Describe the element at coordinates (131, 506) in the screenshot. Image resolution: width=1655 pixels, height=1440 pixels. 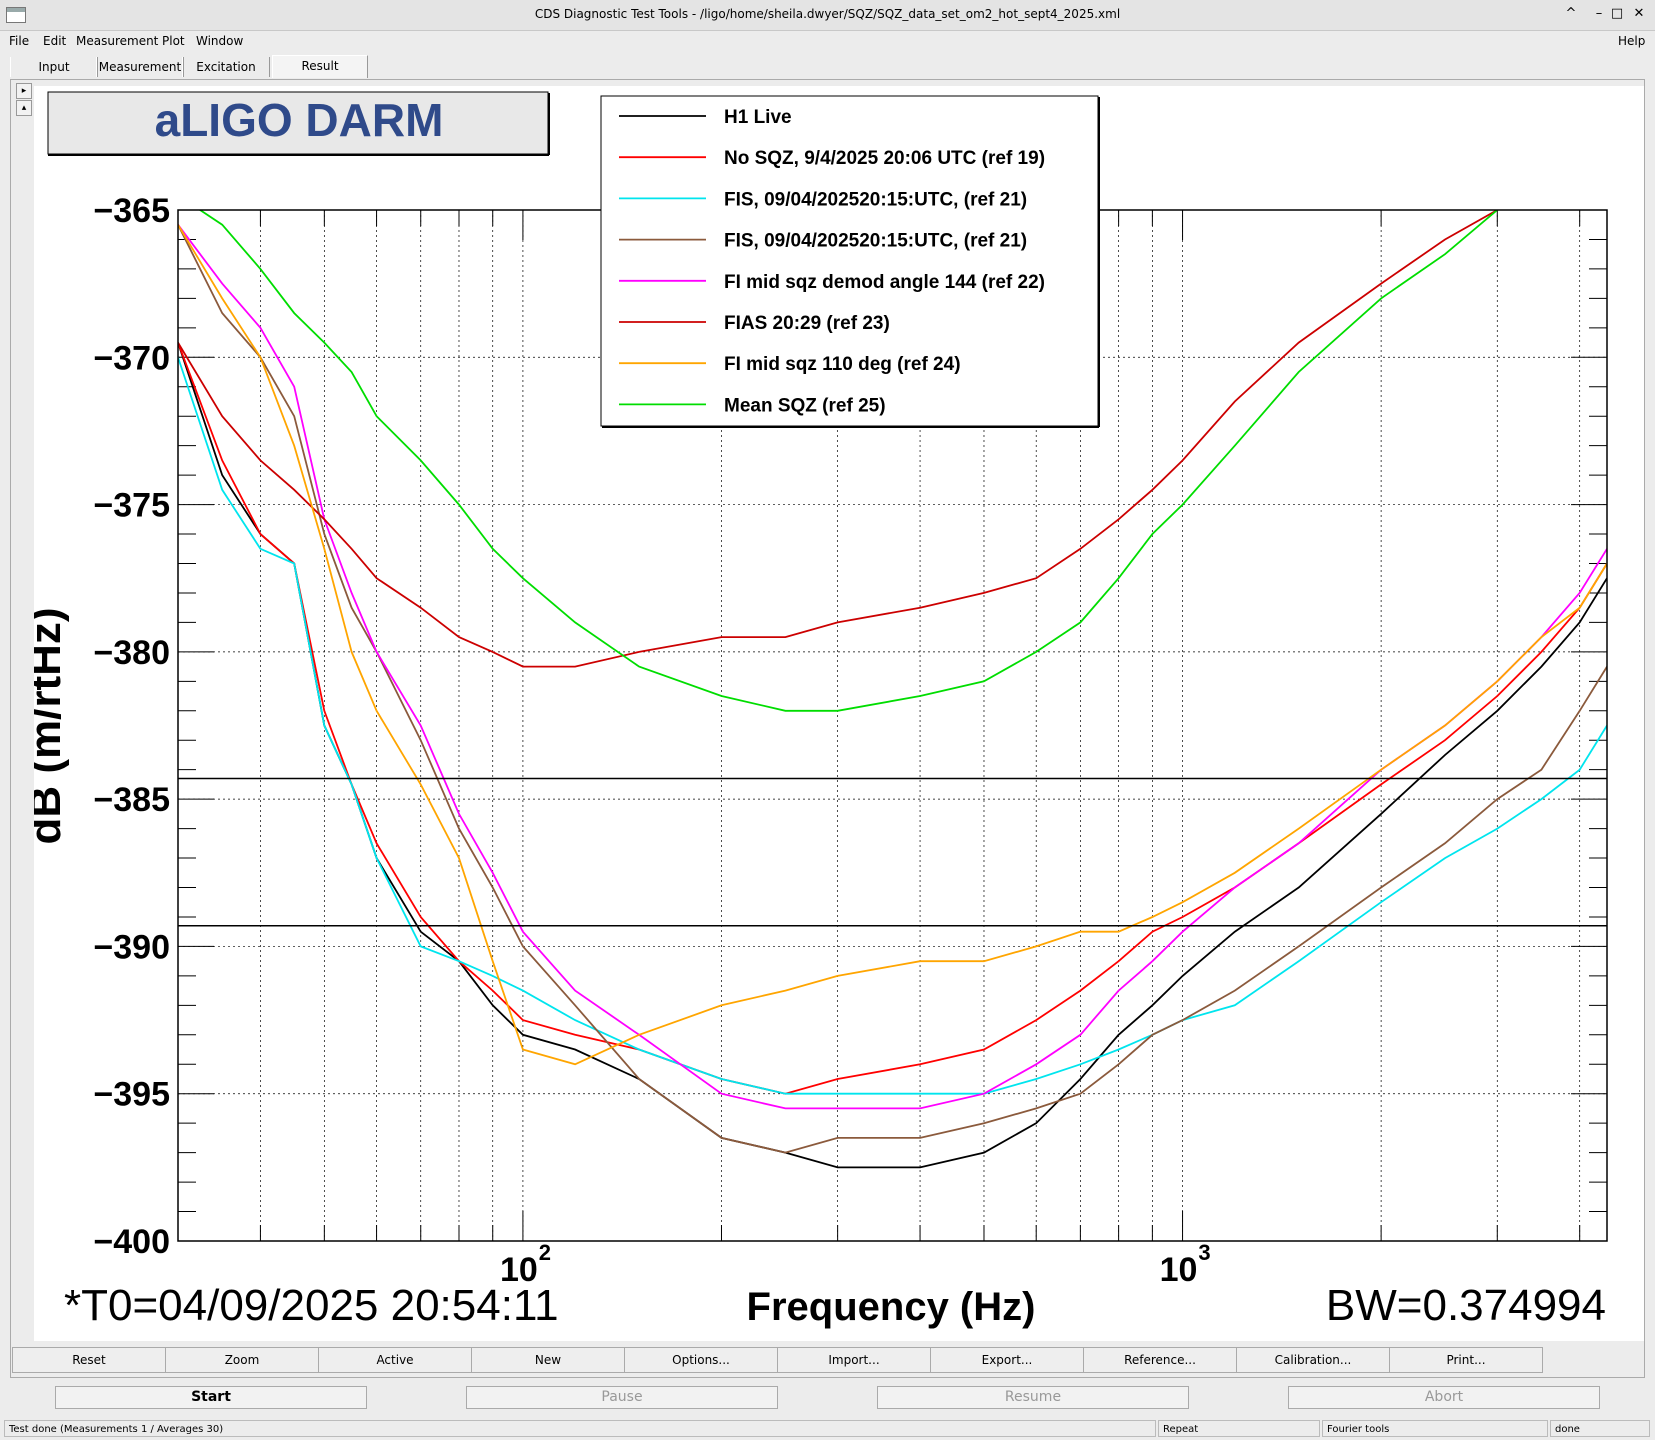
I see `y-tick-label: −375` at that location.